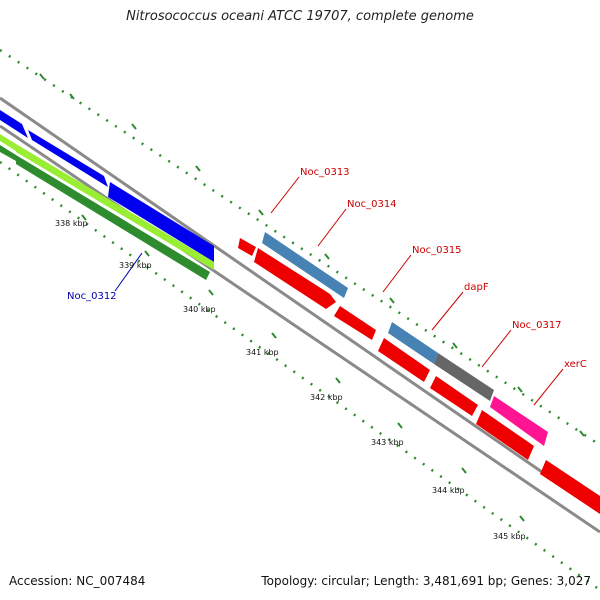 The width and height of the screenshot is (600, 600). What do you see at coordinates (537, 325) in the screenshot?
I see `gene-label: Noc_0317` at bounding box center [537, 325].